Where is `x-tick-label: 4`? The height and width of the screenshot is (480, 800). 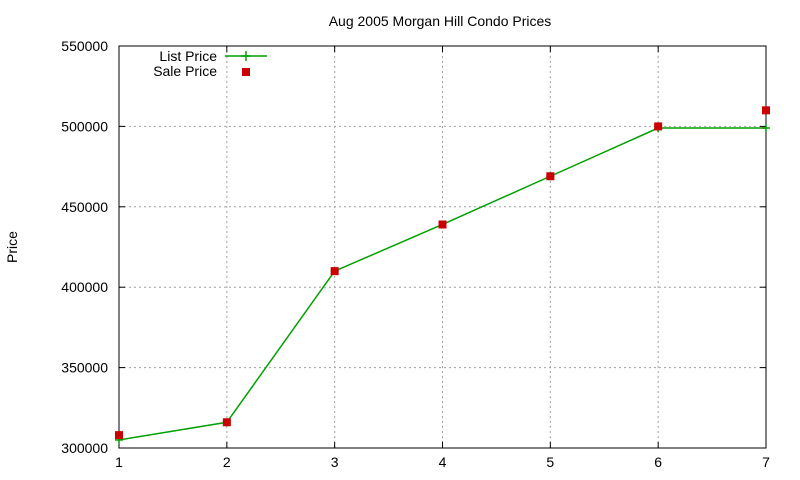
x-tick-label: 4 is located at coordinates (443, 462).